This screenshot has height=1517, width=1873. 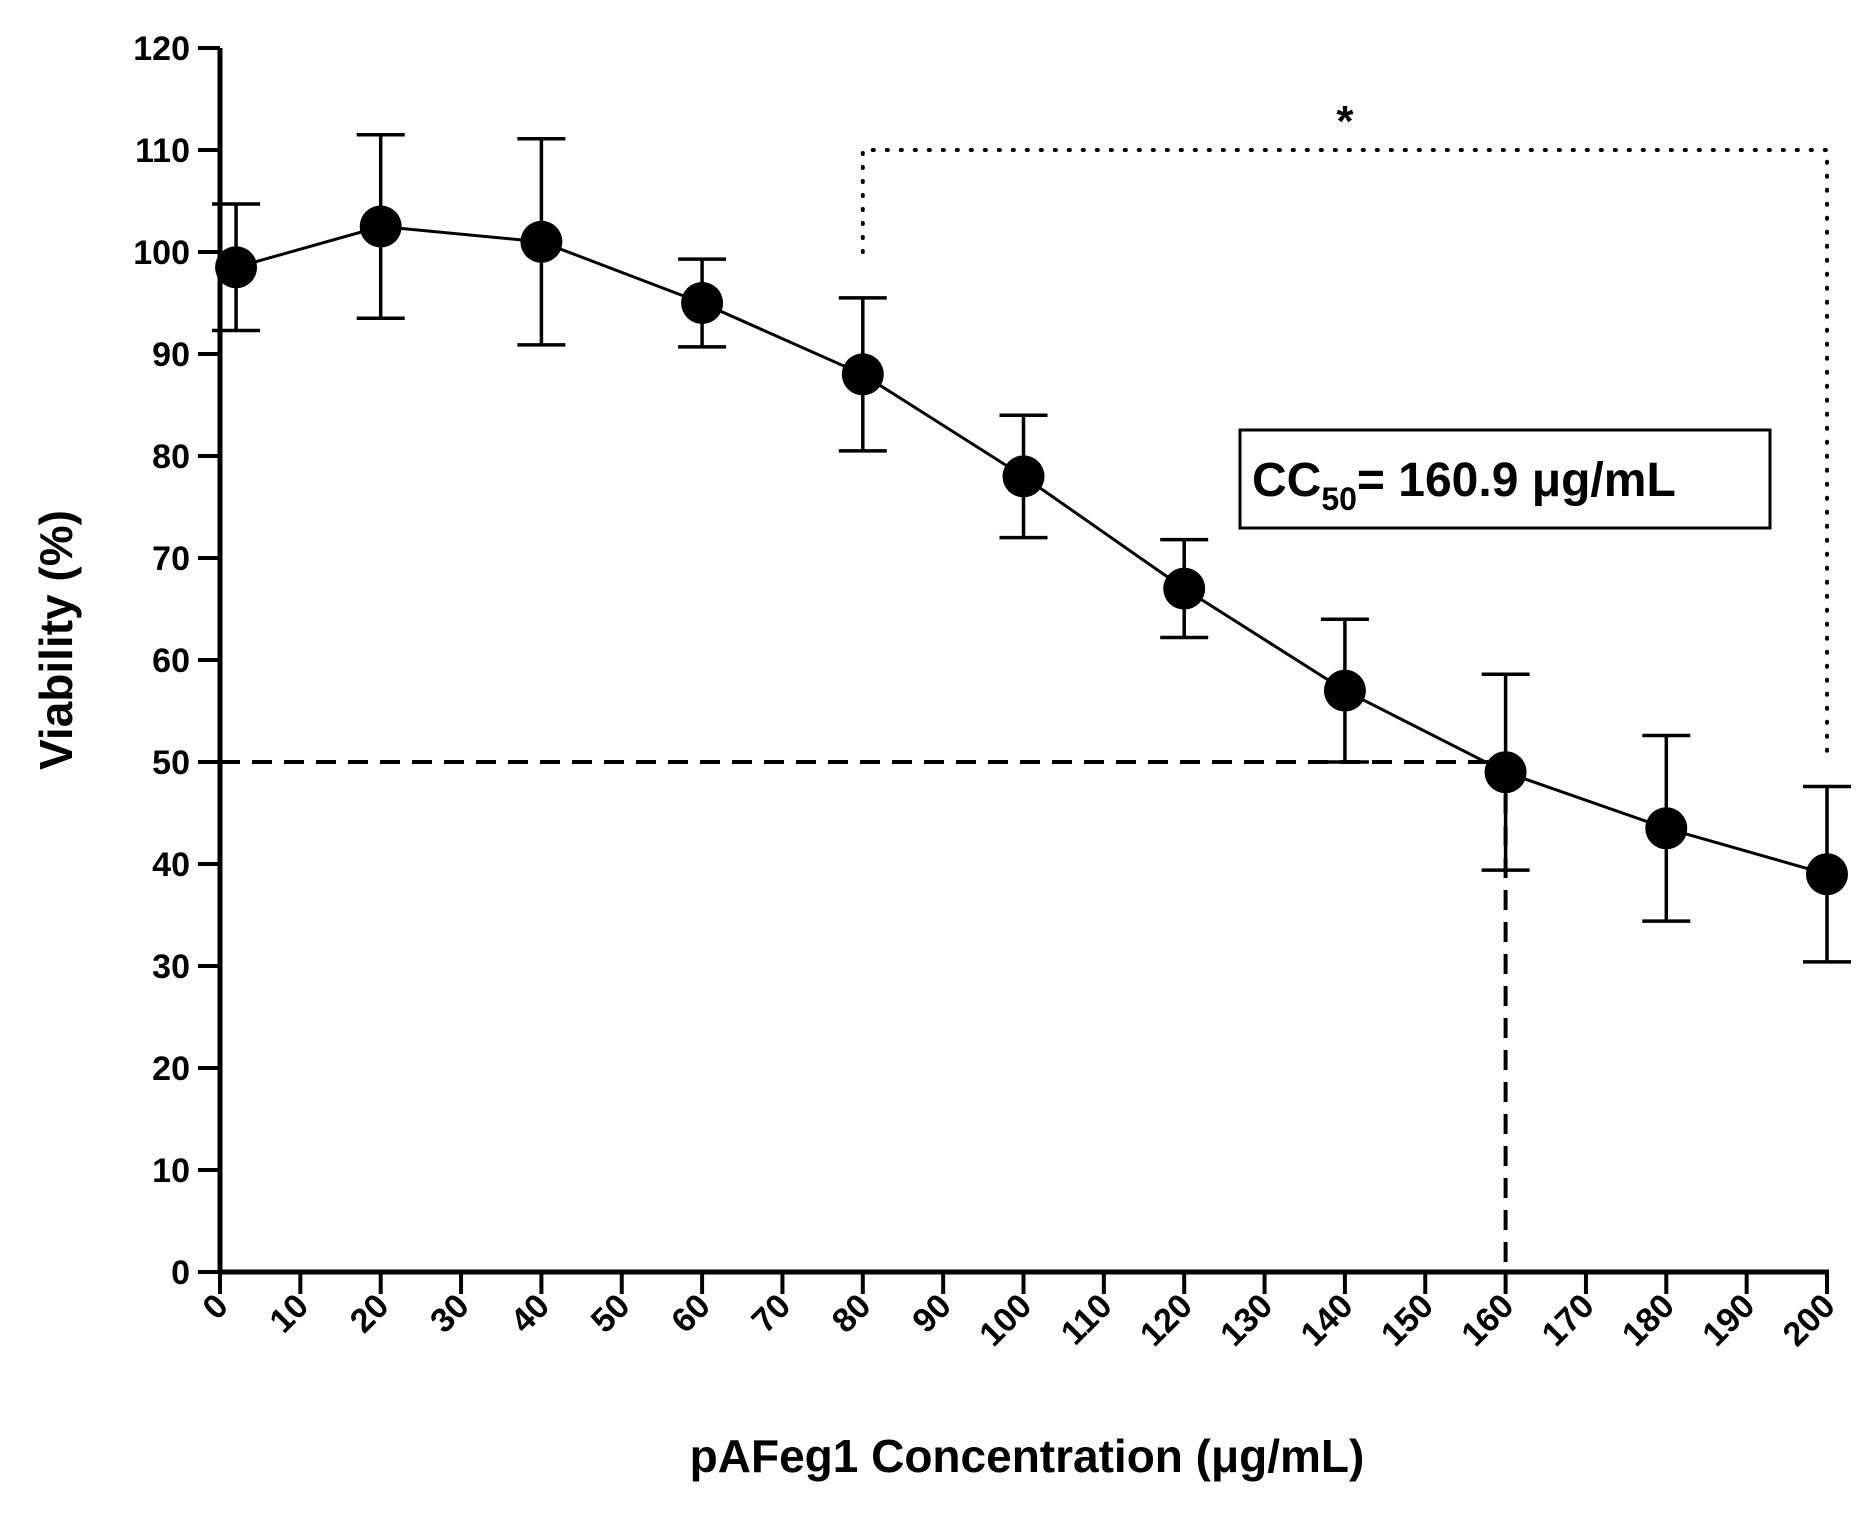 What do you see at coordinates (771, 1314) in the screenshot?
I see `x-tick-label-70: 70` at bounding box center [771, 1314].